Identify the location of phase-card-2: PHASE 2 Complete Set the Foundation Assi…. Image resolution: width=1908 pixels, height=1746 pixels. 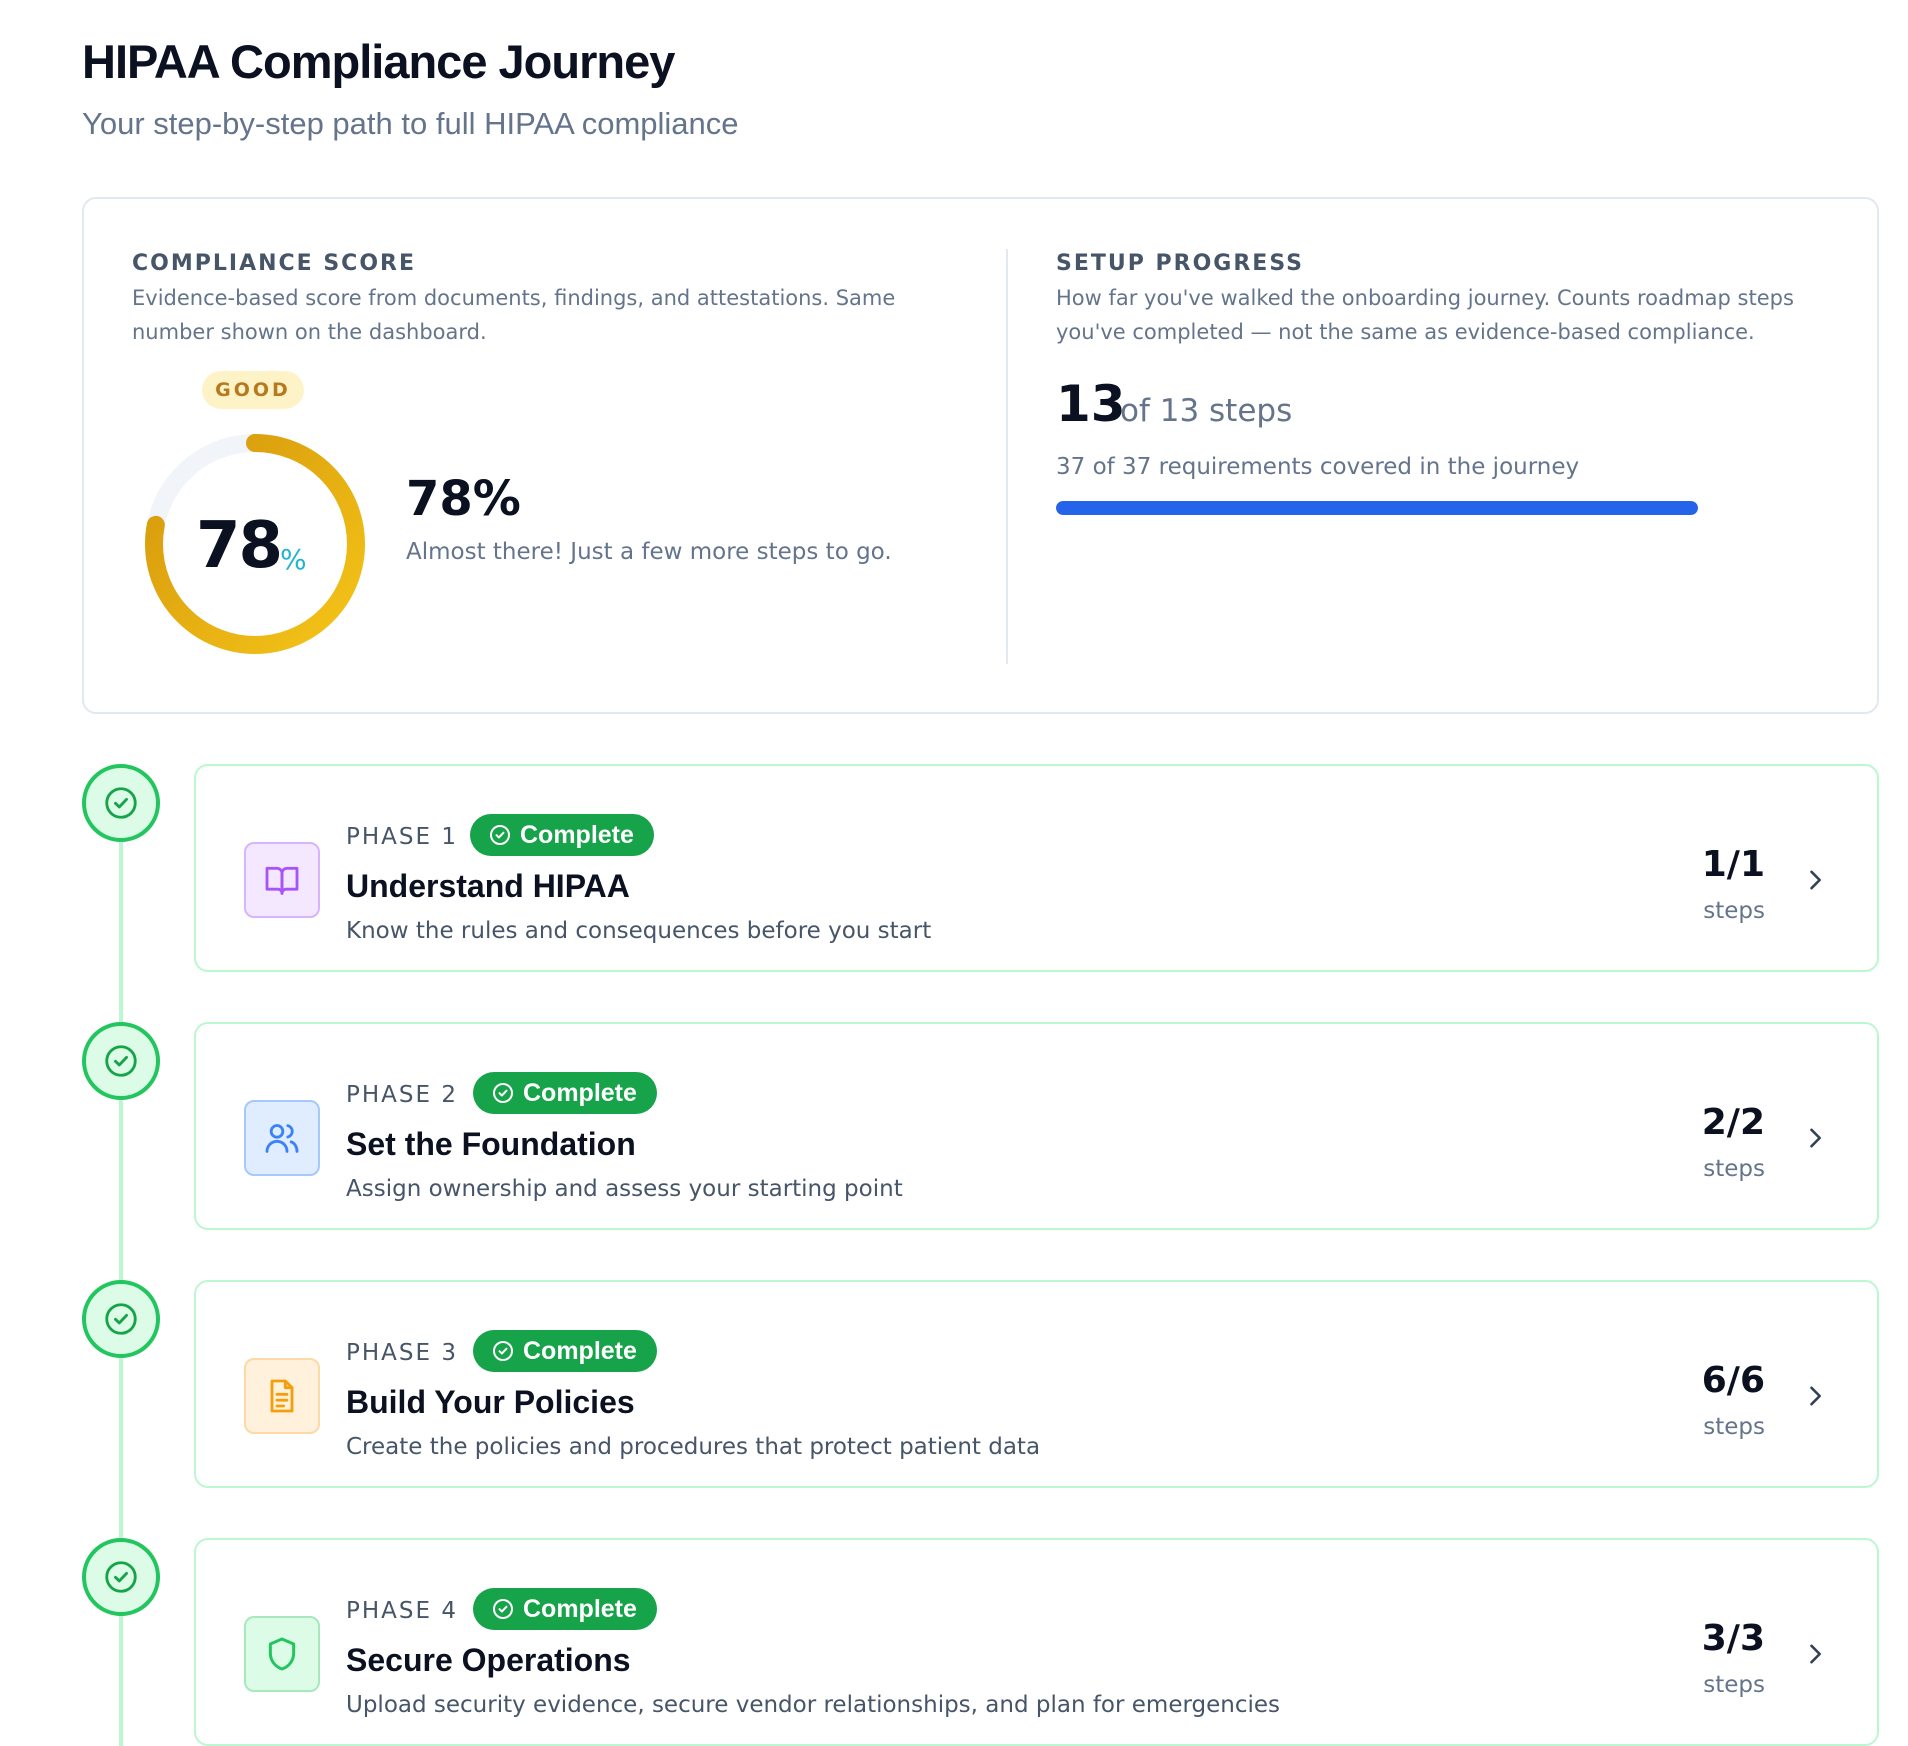
(1036, 1126).